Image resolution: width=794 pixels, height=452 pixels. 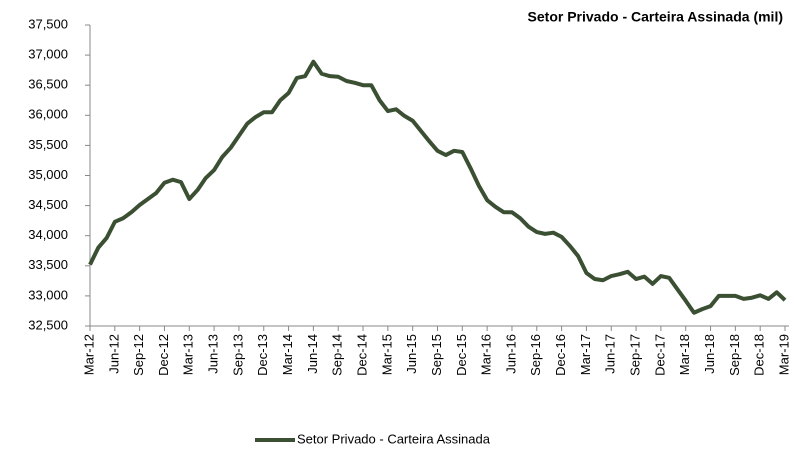 I want to click on x-tick-label: Mar-17, so click(x=585, y=354).